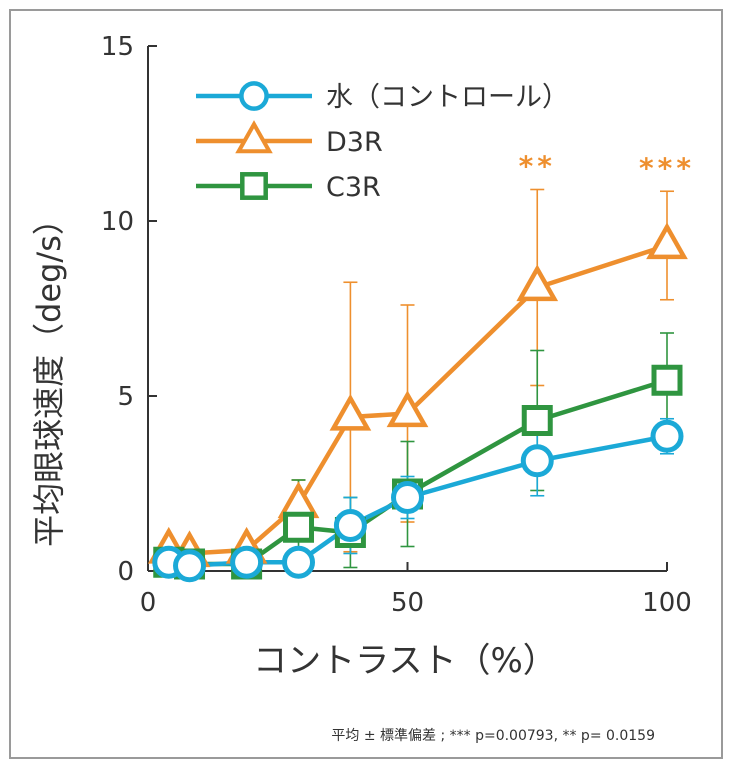 This screenshot has width=732, height=772. Describe the element at coordinates (117, 222) in the screenshot. I see `y-tick-label: 10` at that location.